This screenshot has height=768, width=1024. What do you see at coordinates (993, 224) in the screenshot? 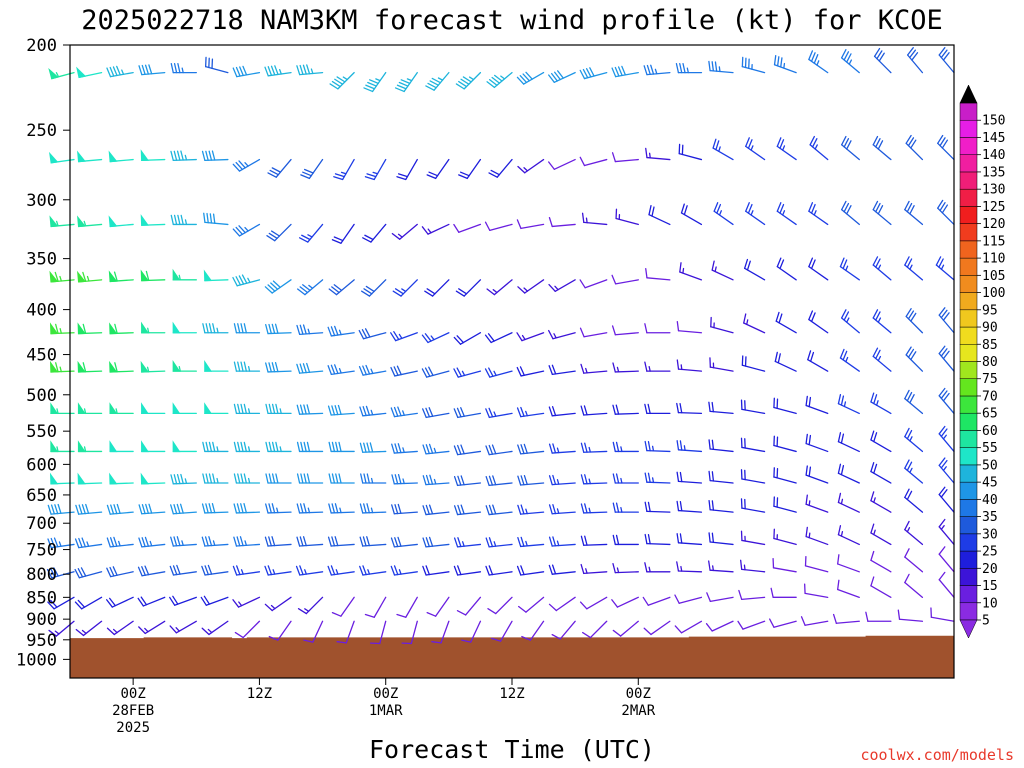
I see `colorbar-label: 120` at bounding box center [993, 224].